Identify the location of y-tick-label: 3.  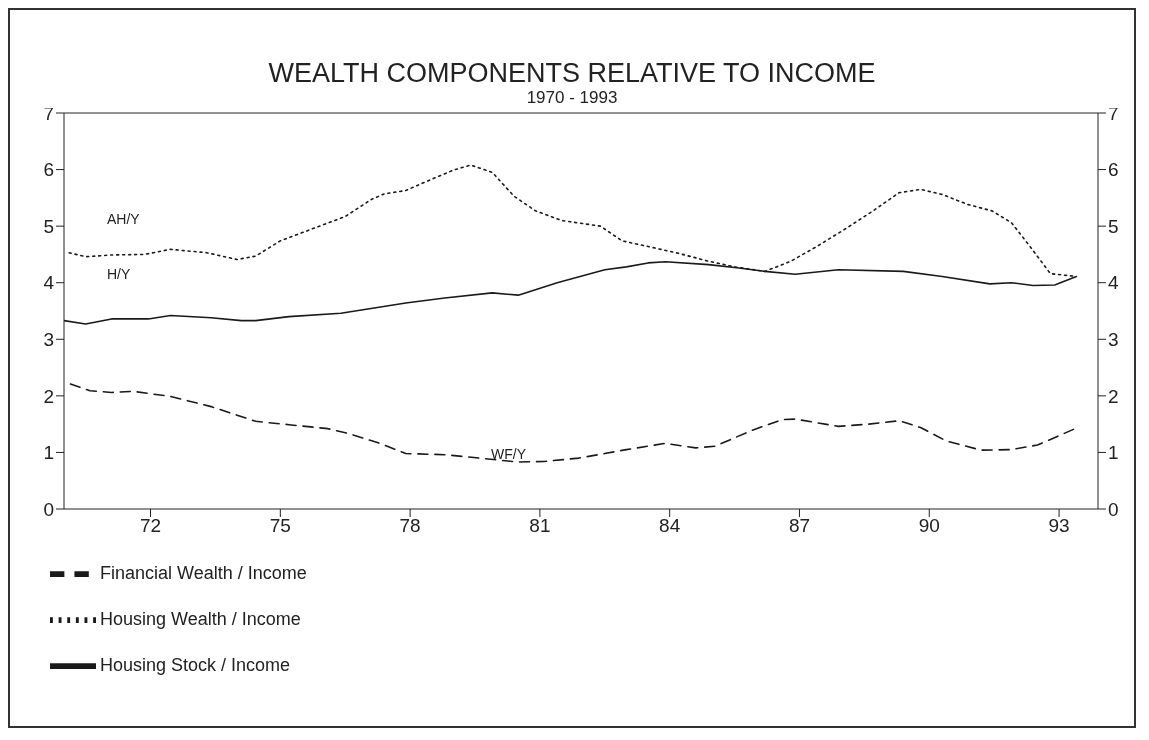
(48, 340).